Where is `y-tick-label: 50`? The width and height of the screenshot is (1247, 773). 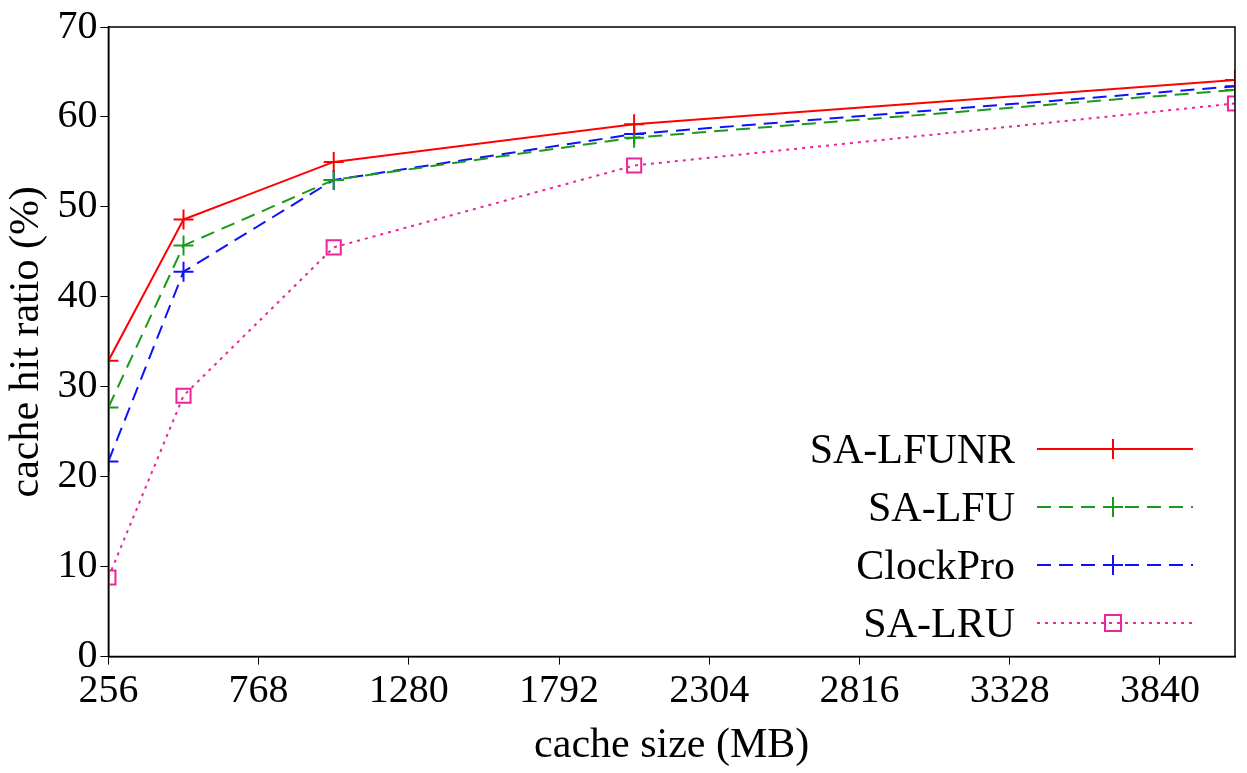 y-tick-label: 50 is located at coordinates (77, 204).